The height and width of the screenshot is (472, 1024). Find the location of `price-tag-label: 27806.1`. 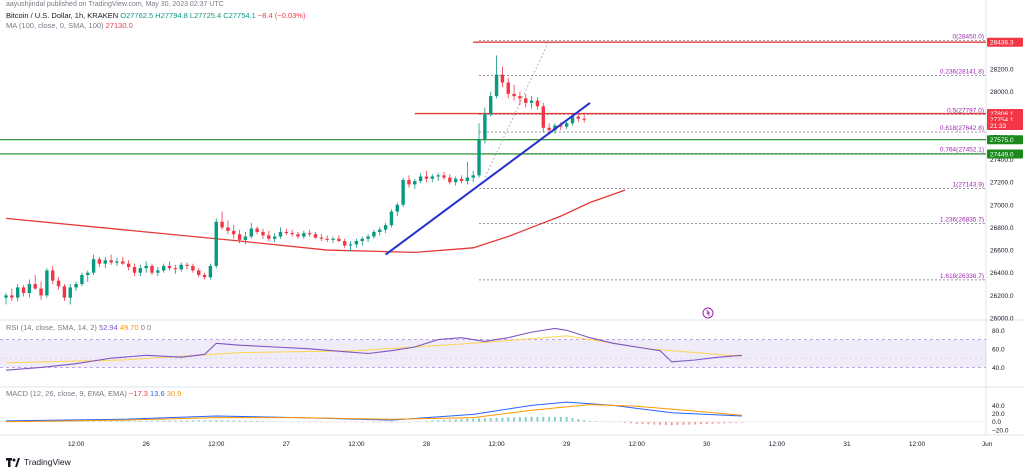

price-tag-label: 27806.1 is located at coordinates (1002, 114).